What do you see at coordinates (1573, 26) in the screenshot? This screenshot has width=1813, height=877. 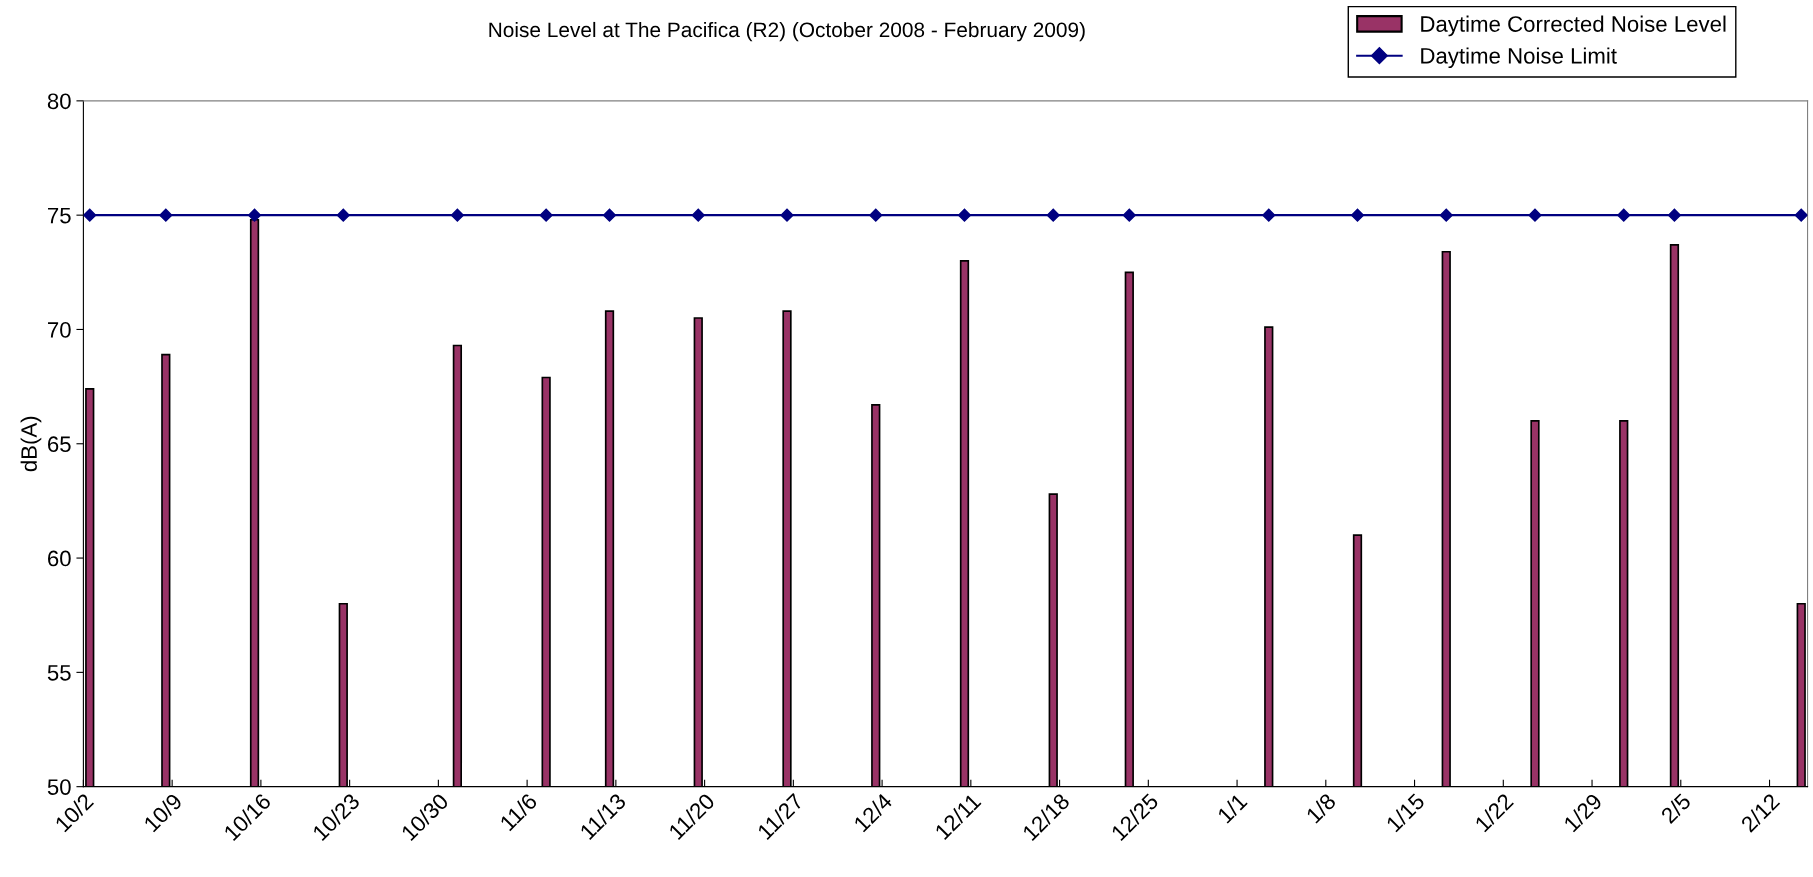 I see `legend-label: Daytime Corrected Noise Level` at bounding box center [1573, 26].